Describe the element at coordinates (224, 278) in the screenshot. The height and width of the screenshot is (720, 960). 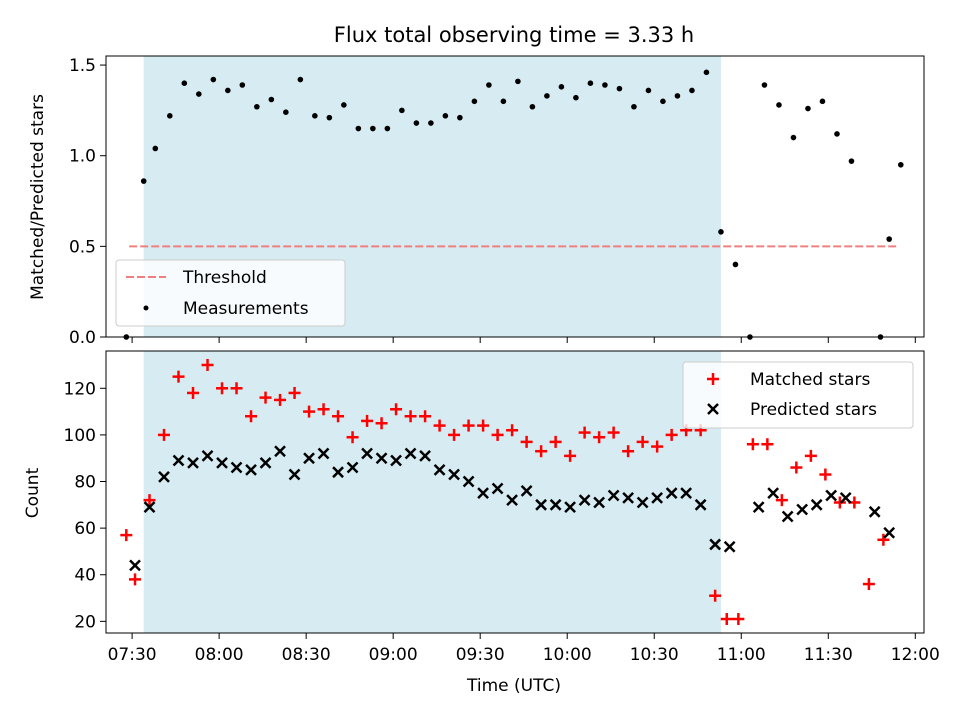
I see `legend-threshold-label: Threshold` at that location.